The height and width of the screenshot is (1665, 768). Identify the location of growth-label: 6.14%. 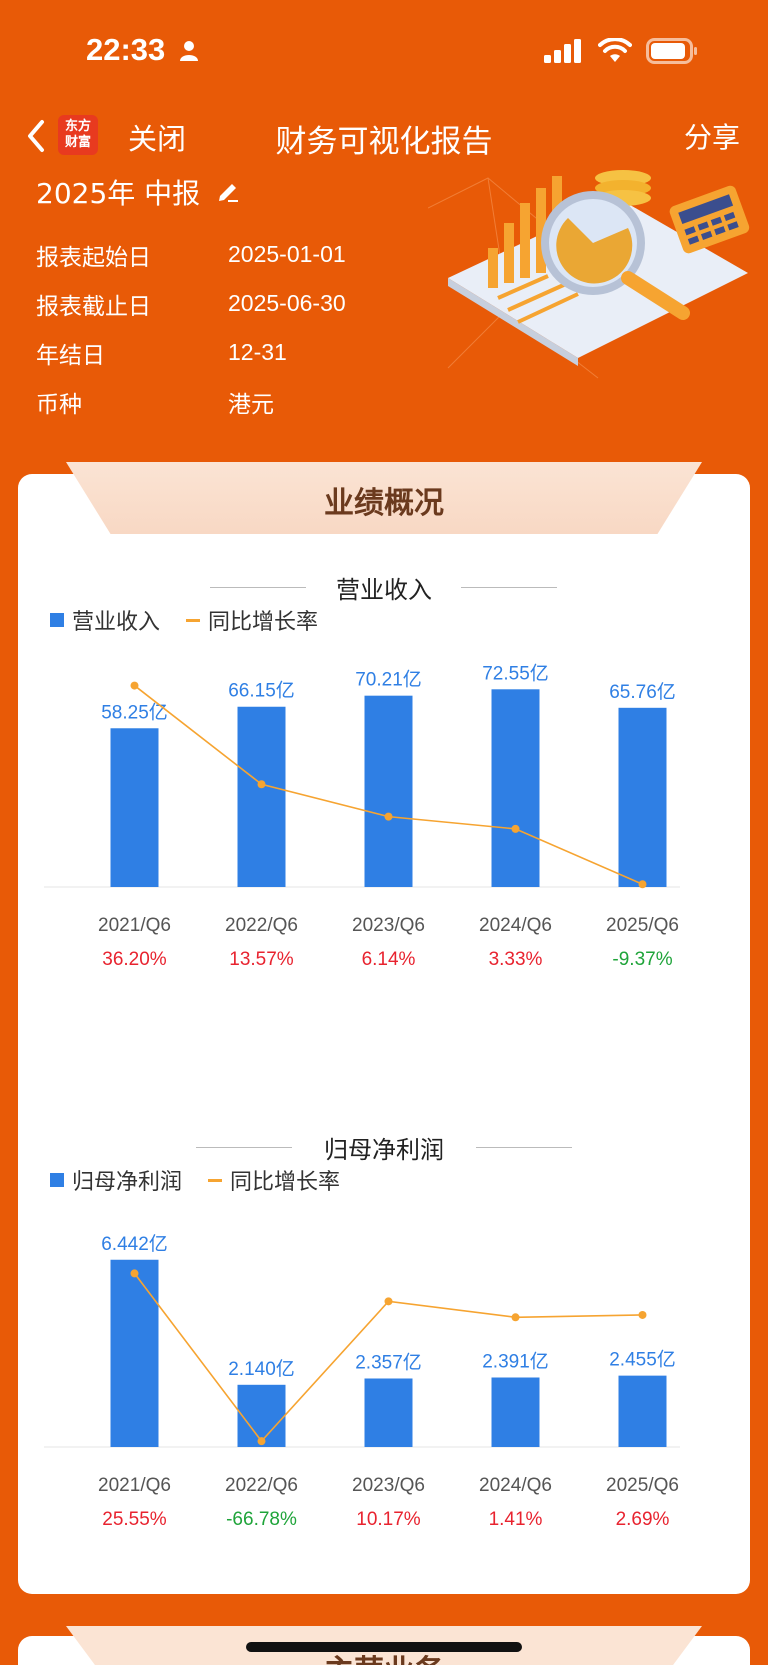
(389, 959).